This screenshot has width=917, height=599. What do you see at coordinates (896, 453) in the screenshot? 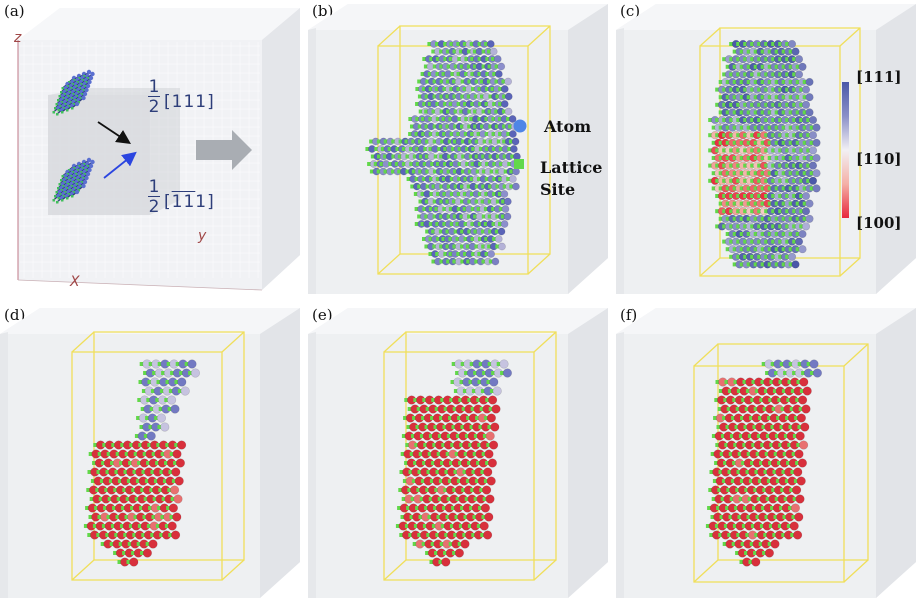
I see `room-side` at bounding box center [896, 453].